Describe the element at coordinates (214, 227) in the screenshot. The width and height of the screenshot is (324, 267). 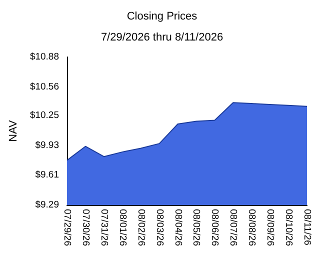
I see `x-tick-label: 08/06/26` at that location.